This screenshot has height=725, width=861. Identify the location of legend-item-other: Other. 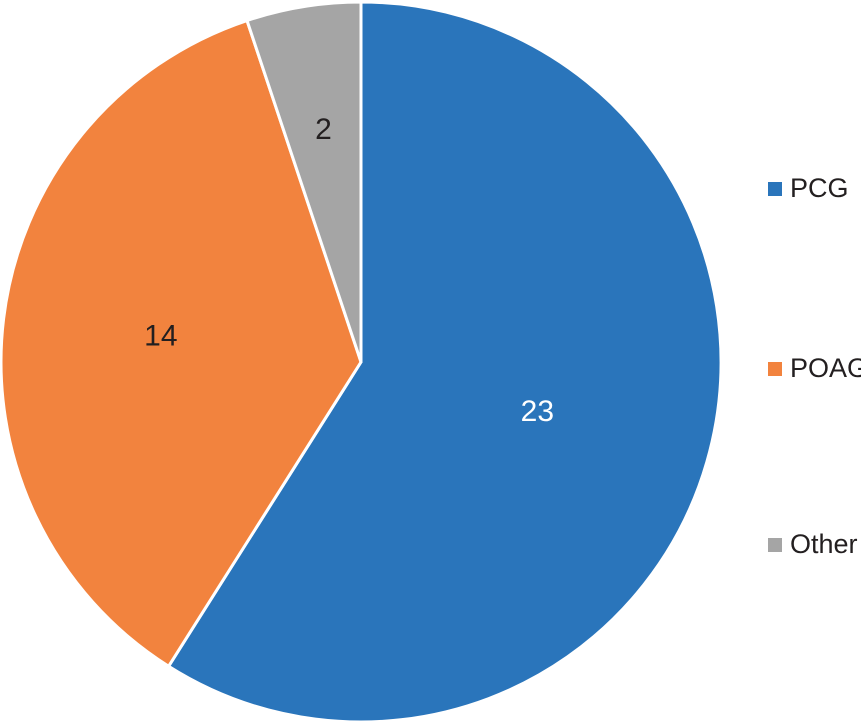
(813, 544).